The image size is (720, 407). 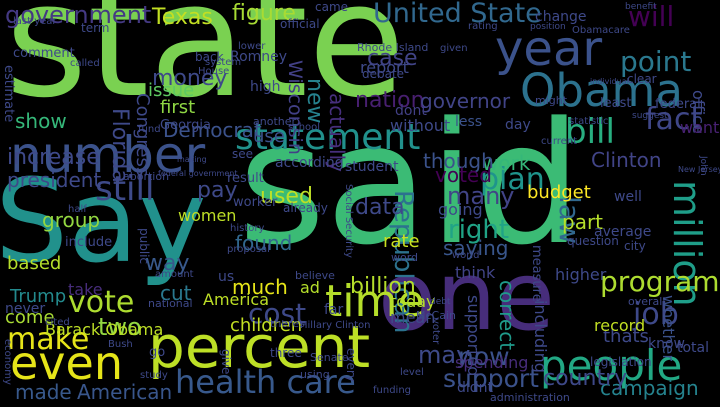 I want to click on word-data: data, so click(x=380, y=207).